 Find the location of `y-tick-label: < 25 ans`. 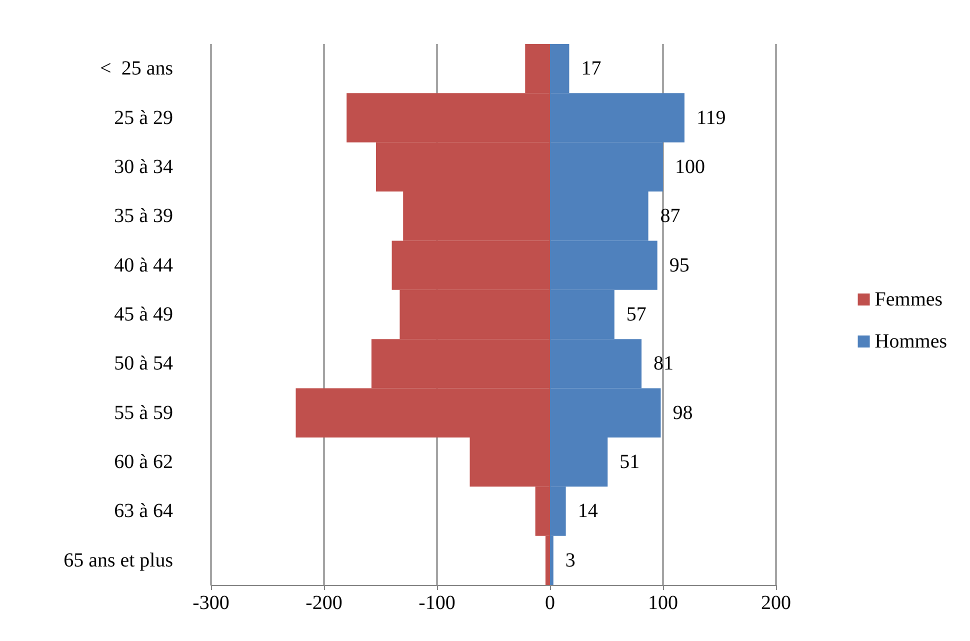

y-tick-label: < 25 ans is located at coordinates (137, 69).